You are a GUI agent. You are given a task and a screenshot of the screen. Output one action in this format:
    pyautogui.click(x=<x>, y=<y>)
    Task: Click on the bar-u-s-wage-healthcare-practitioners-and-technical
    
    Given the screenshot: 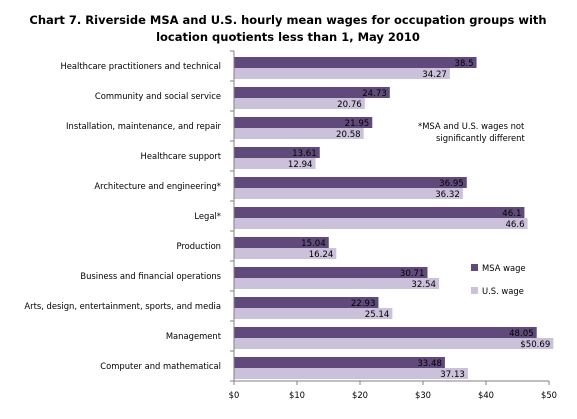 What is the action you would take?
    pyautogui.click(x=342, y=73)
    